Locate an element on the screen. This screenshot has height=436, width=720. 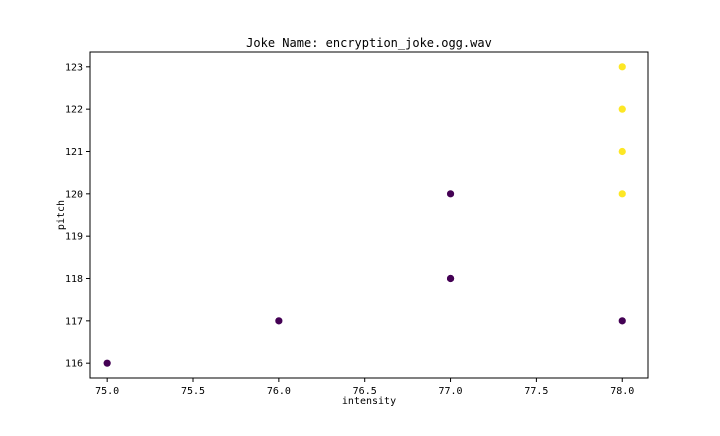
y-tick-label: 121 is located at coordinates (74, 152).